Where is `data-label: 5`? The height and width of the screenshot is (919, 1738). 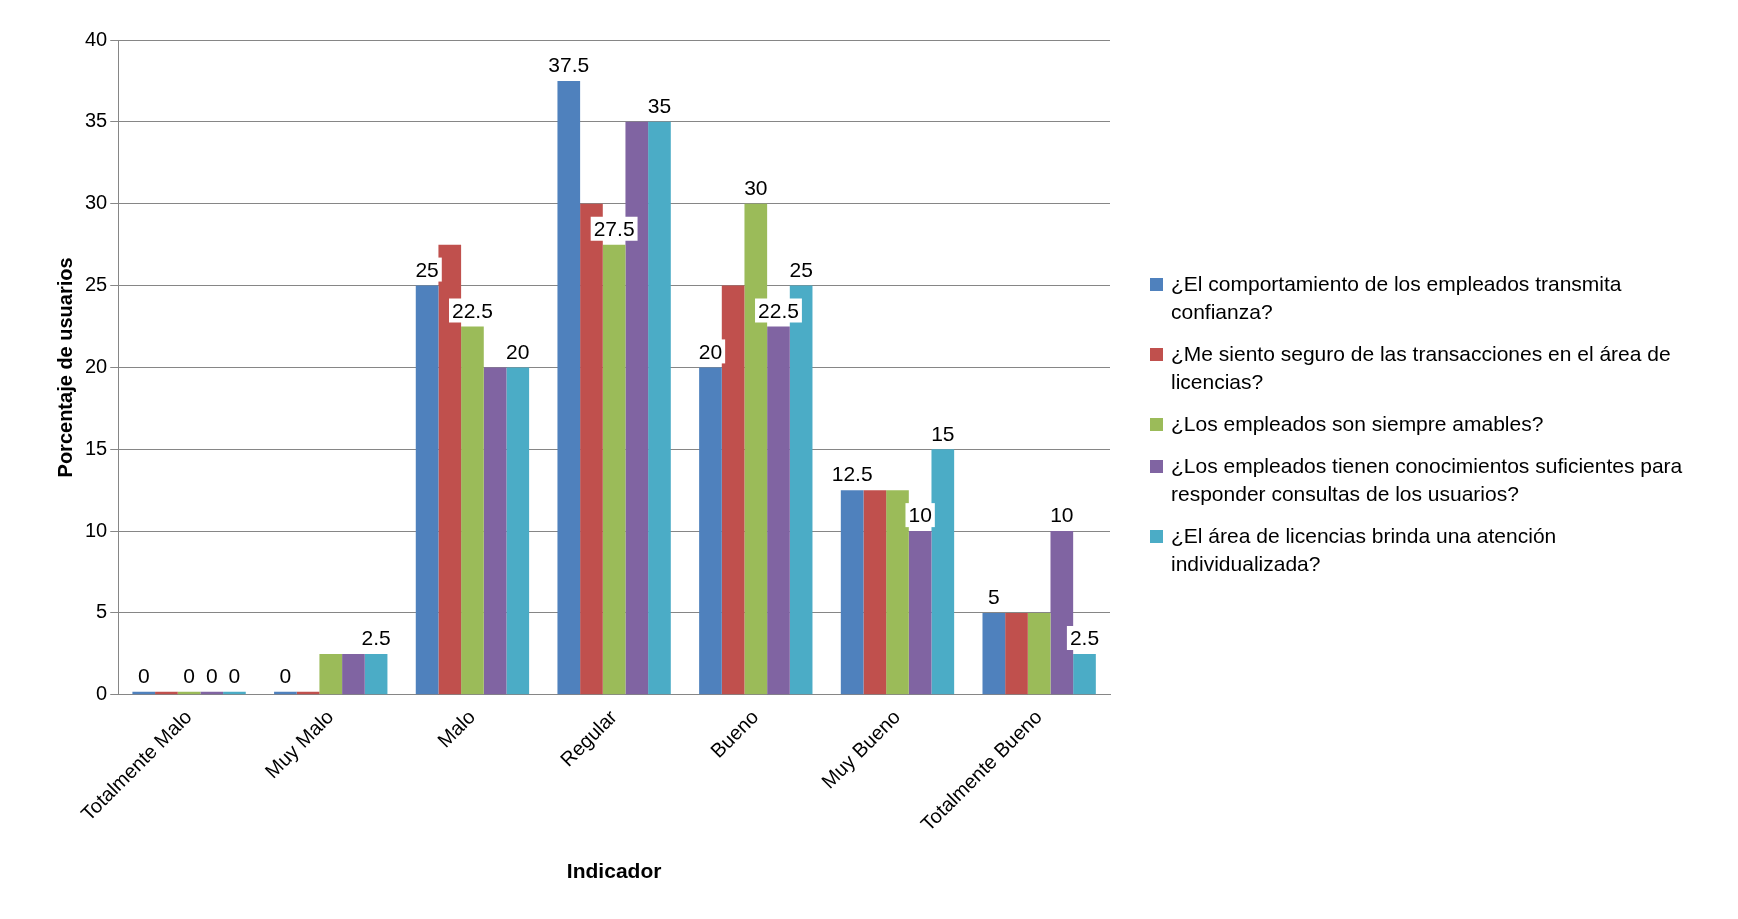 data-label: 5 is located at coordinates (993, 597).